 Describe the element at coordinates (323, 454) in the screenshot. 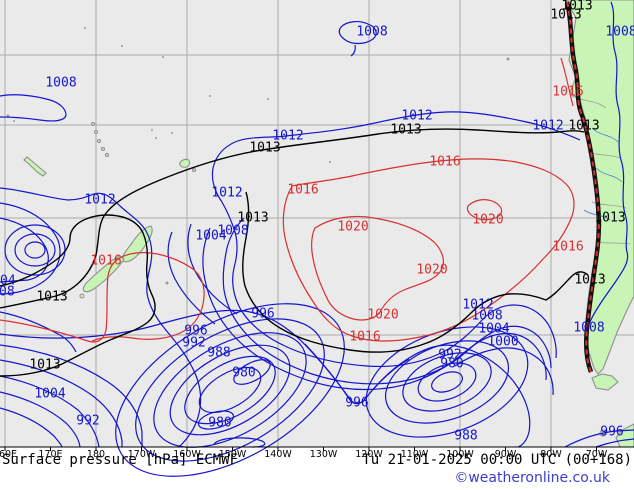

I see `longitude-tick-130W: 130W` at that location.